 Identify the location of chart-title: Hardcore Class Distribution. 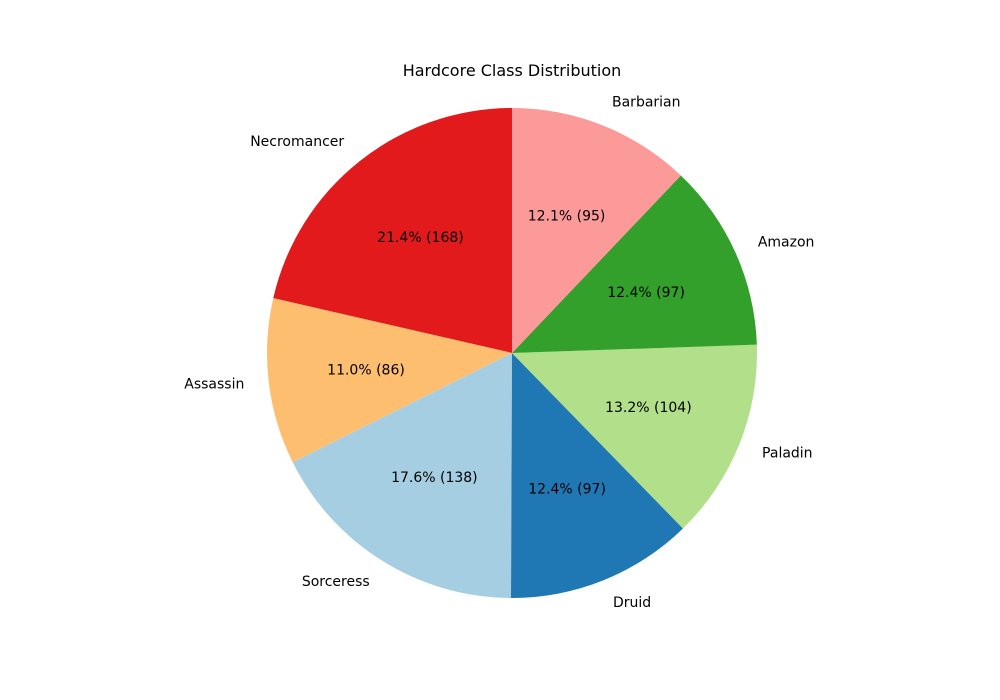
(512, 70).